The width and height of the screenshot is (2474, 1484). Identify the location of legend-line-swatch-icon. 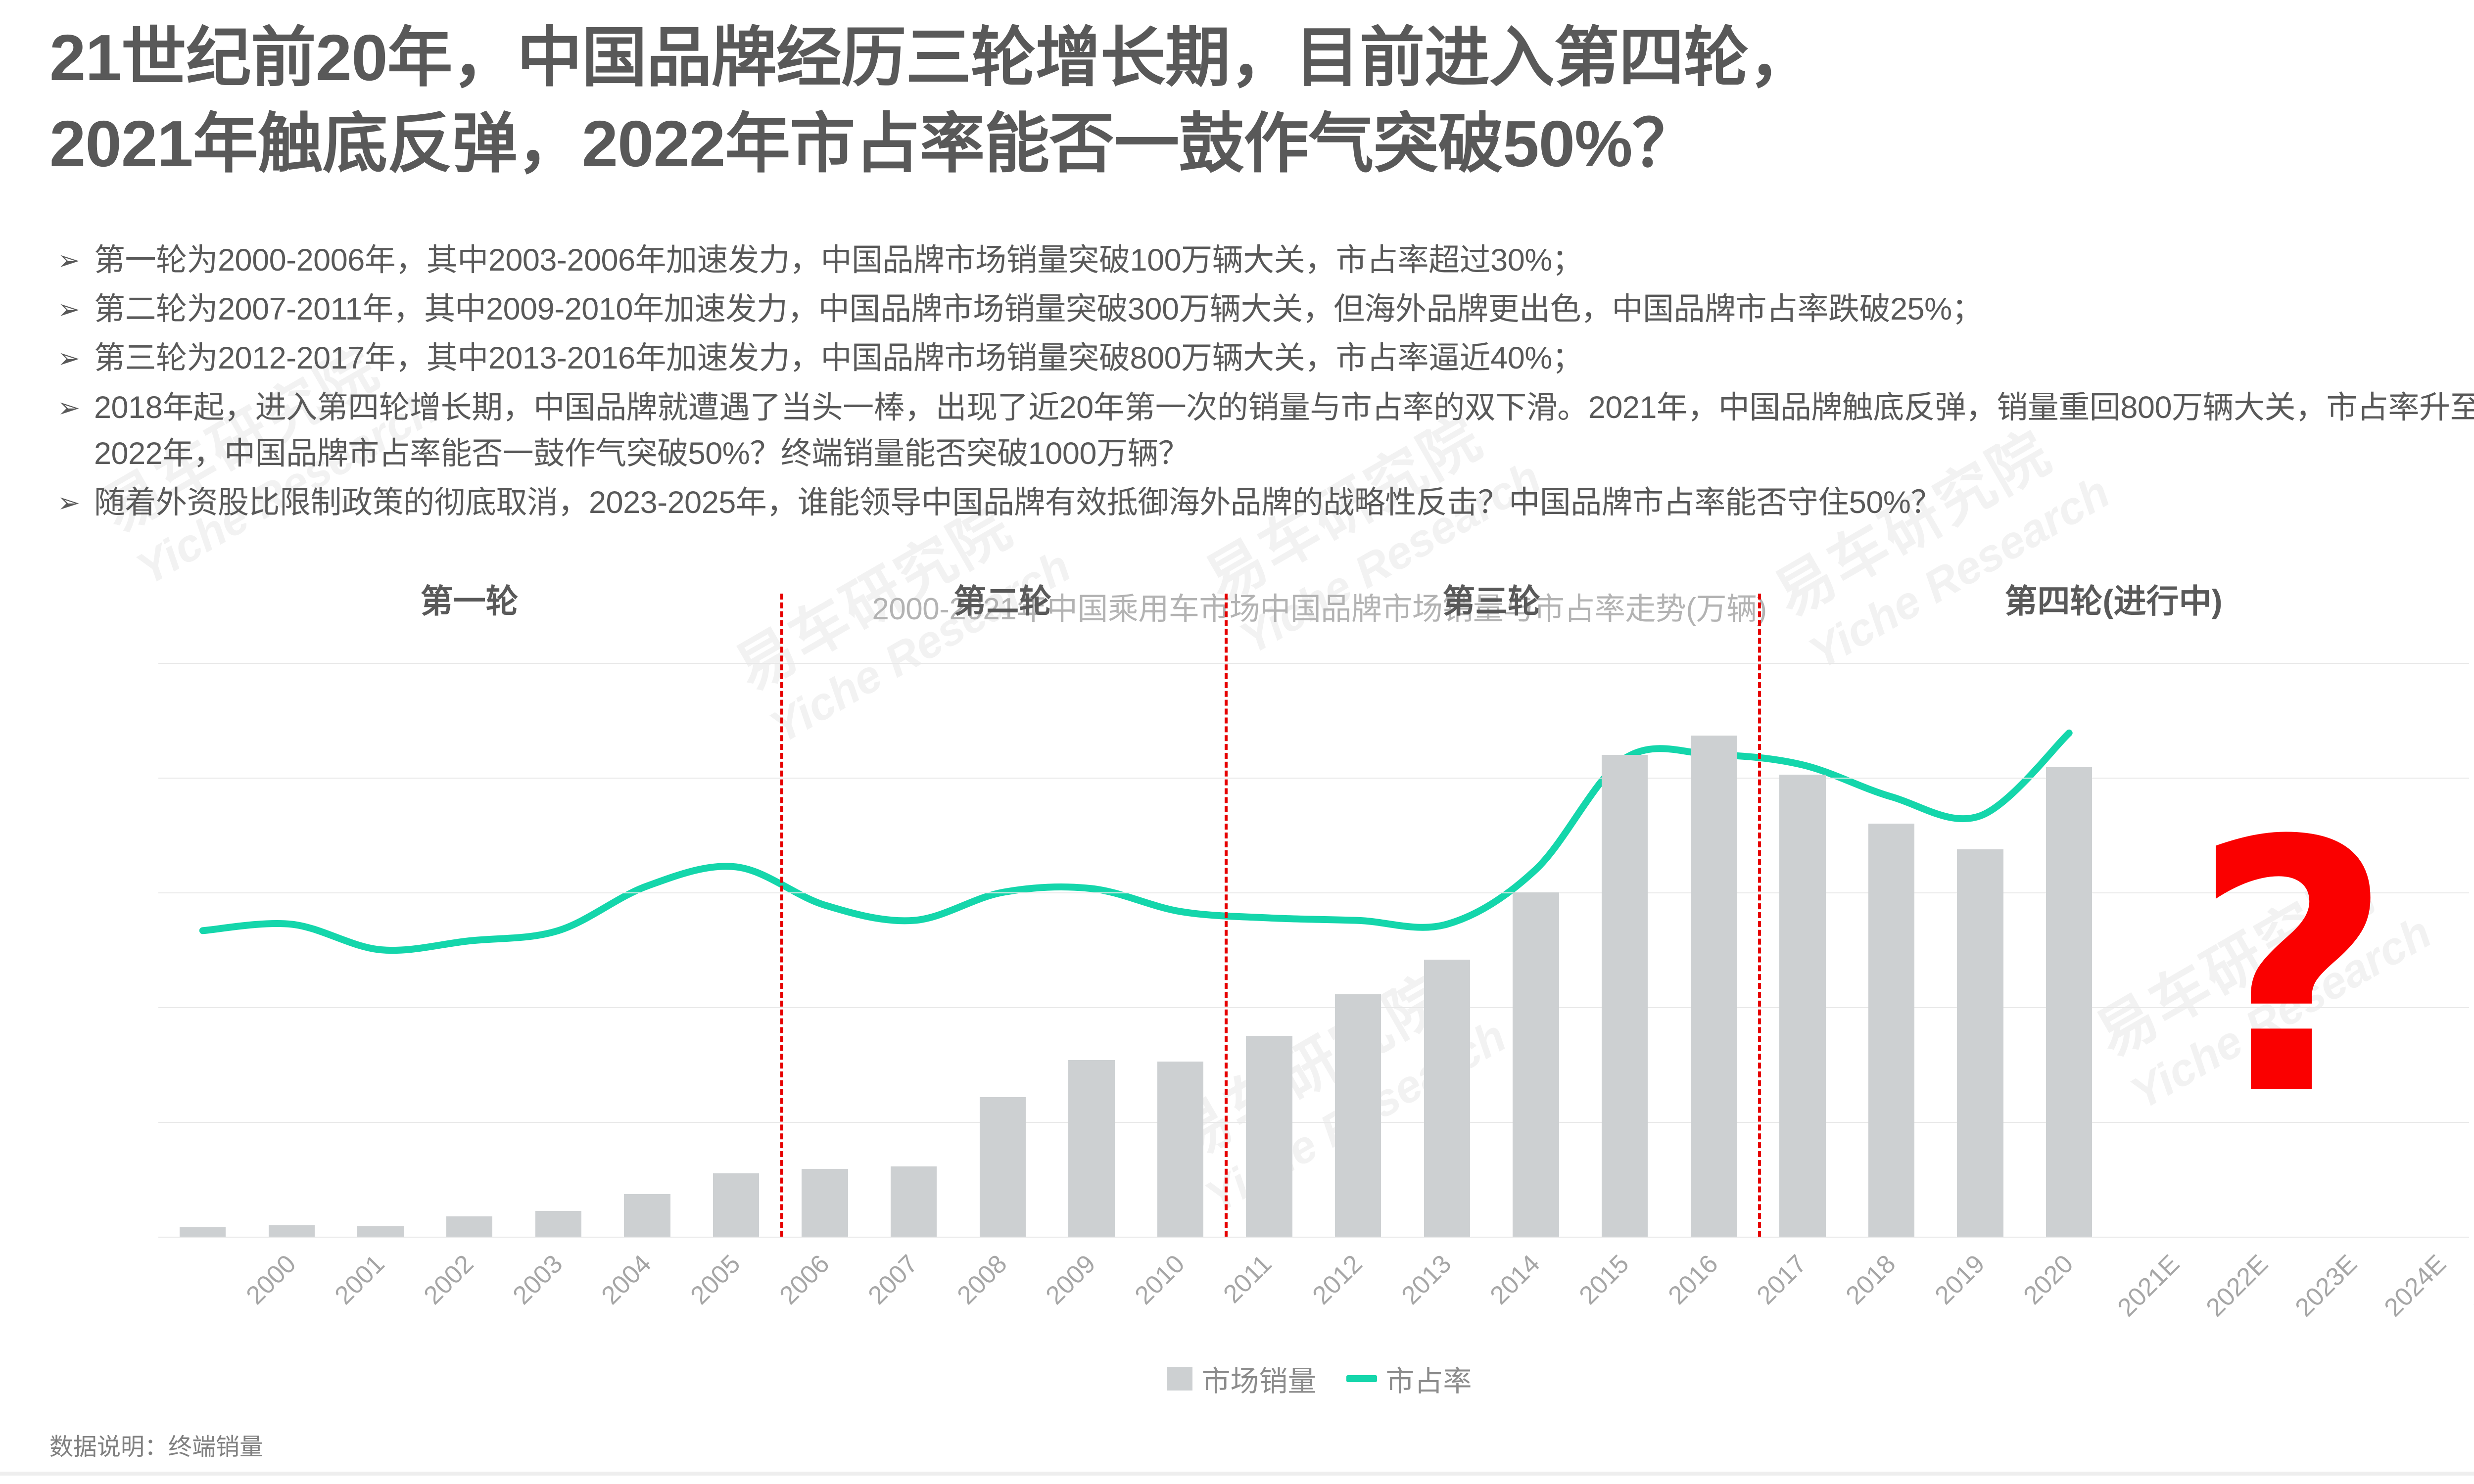
(1361, 1378).